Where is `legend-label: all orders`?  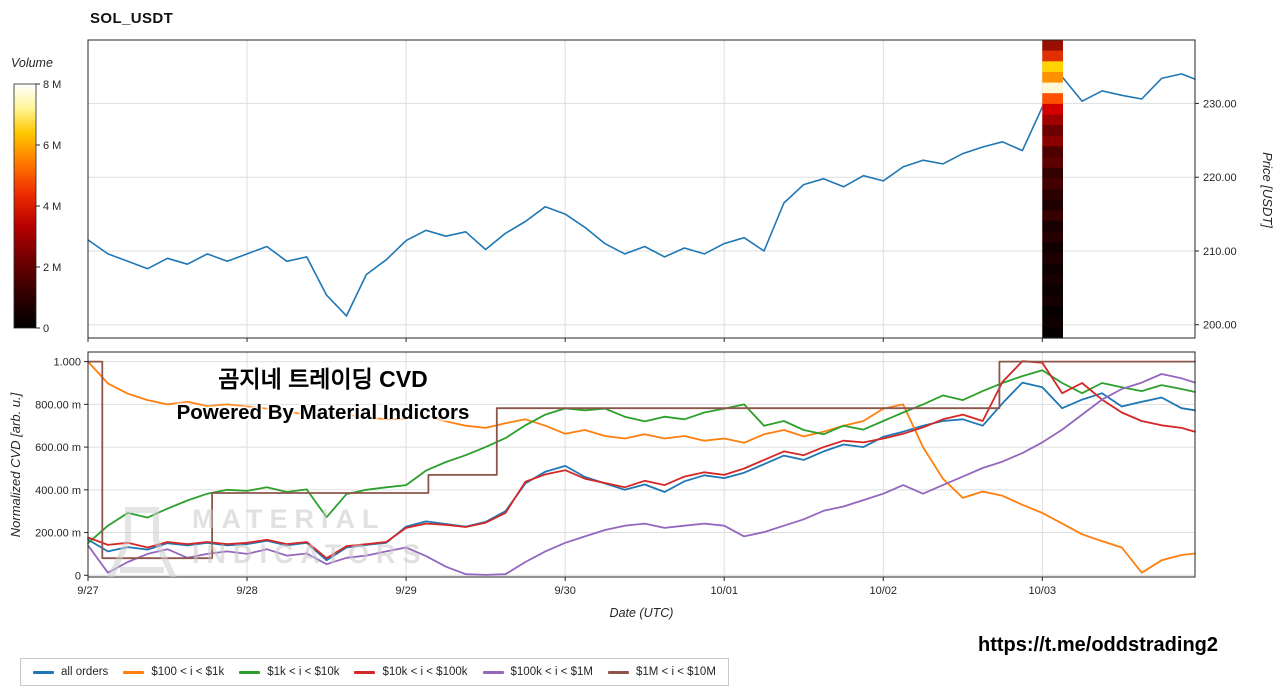 legend-label: all orders is located at coordinates (85, 672).